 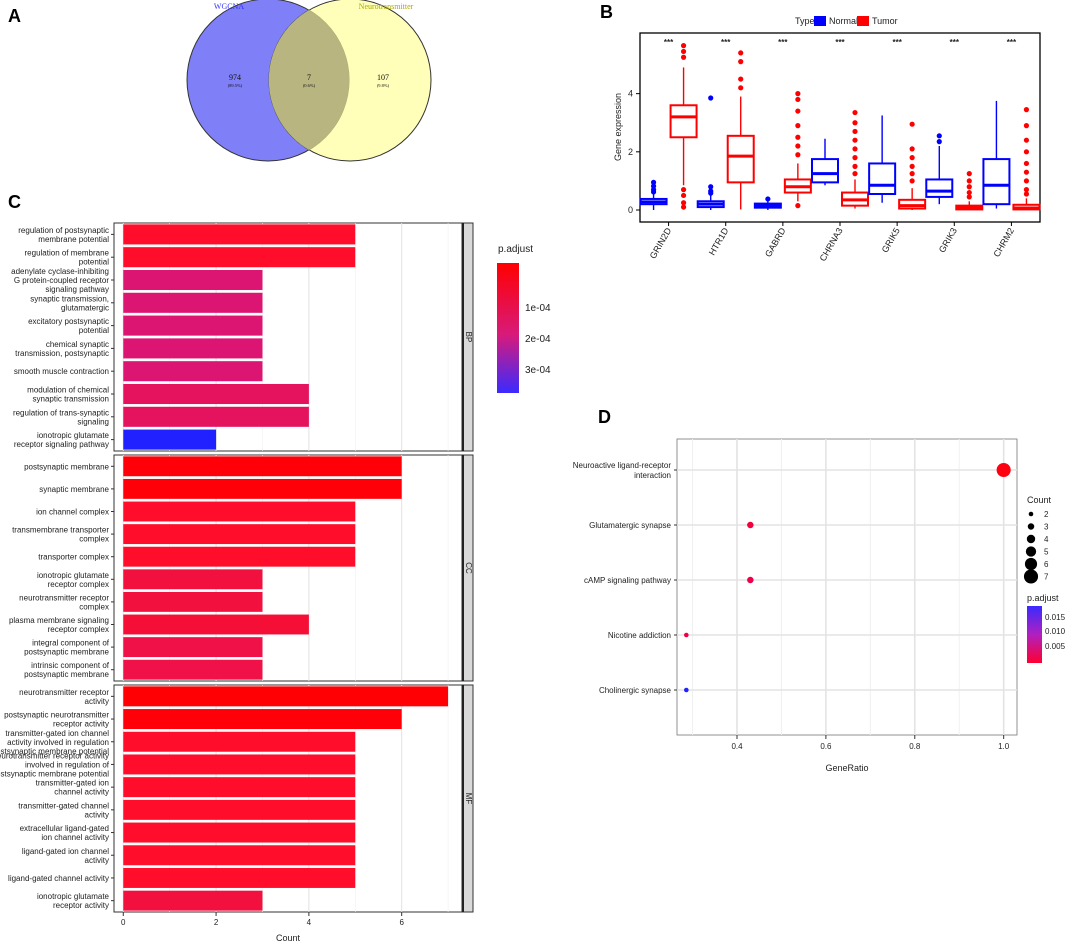 I want to click on bar-category-label: chemical synaptic, so click(x=77, y=344).